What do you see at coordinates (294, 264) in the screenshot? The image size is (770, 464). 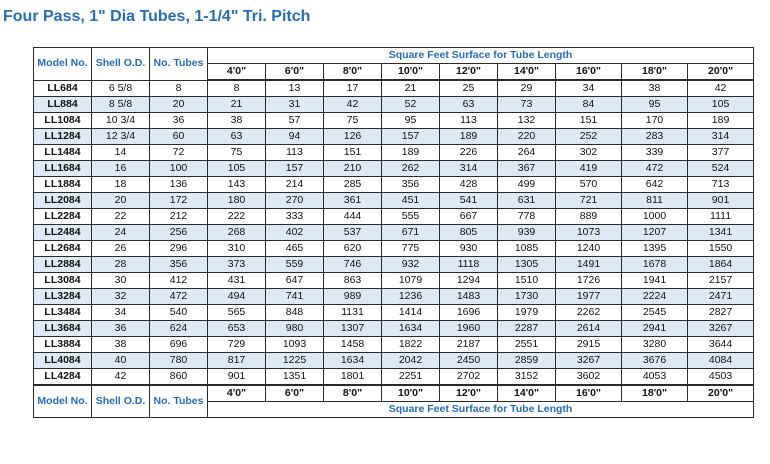 I see `surface-cell: 559` at bounding box center [294, 264].